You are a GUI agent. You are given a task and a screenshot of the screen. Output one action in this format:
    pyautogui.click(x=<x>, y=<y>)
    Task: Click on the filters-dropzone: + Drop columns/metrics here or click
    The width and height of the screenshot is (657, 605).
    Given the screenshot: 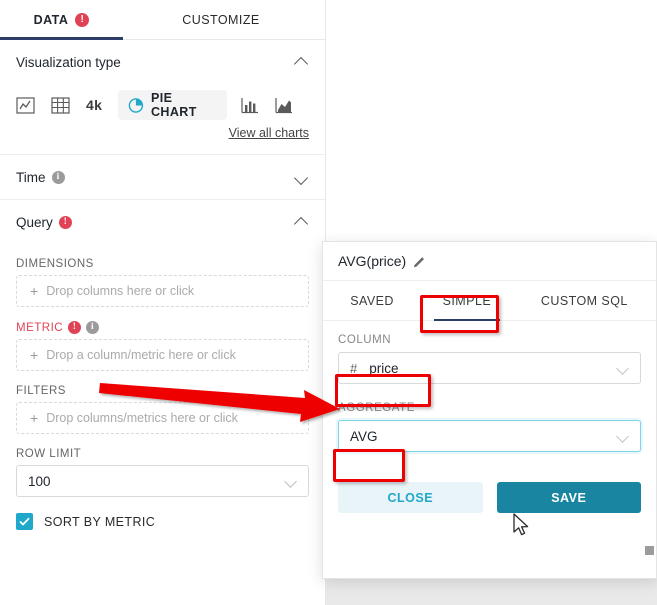 What is the action you would take?
    pyautogui.click(x=162, y=418)
    